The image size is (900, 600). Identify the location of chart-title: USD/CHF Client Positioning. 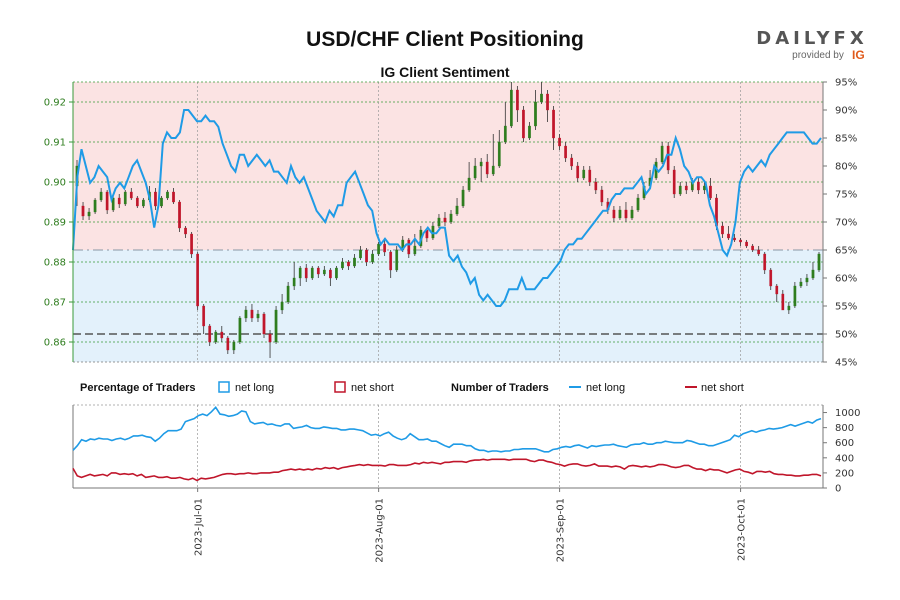
(445, 39).